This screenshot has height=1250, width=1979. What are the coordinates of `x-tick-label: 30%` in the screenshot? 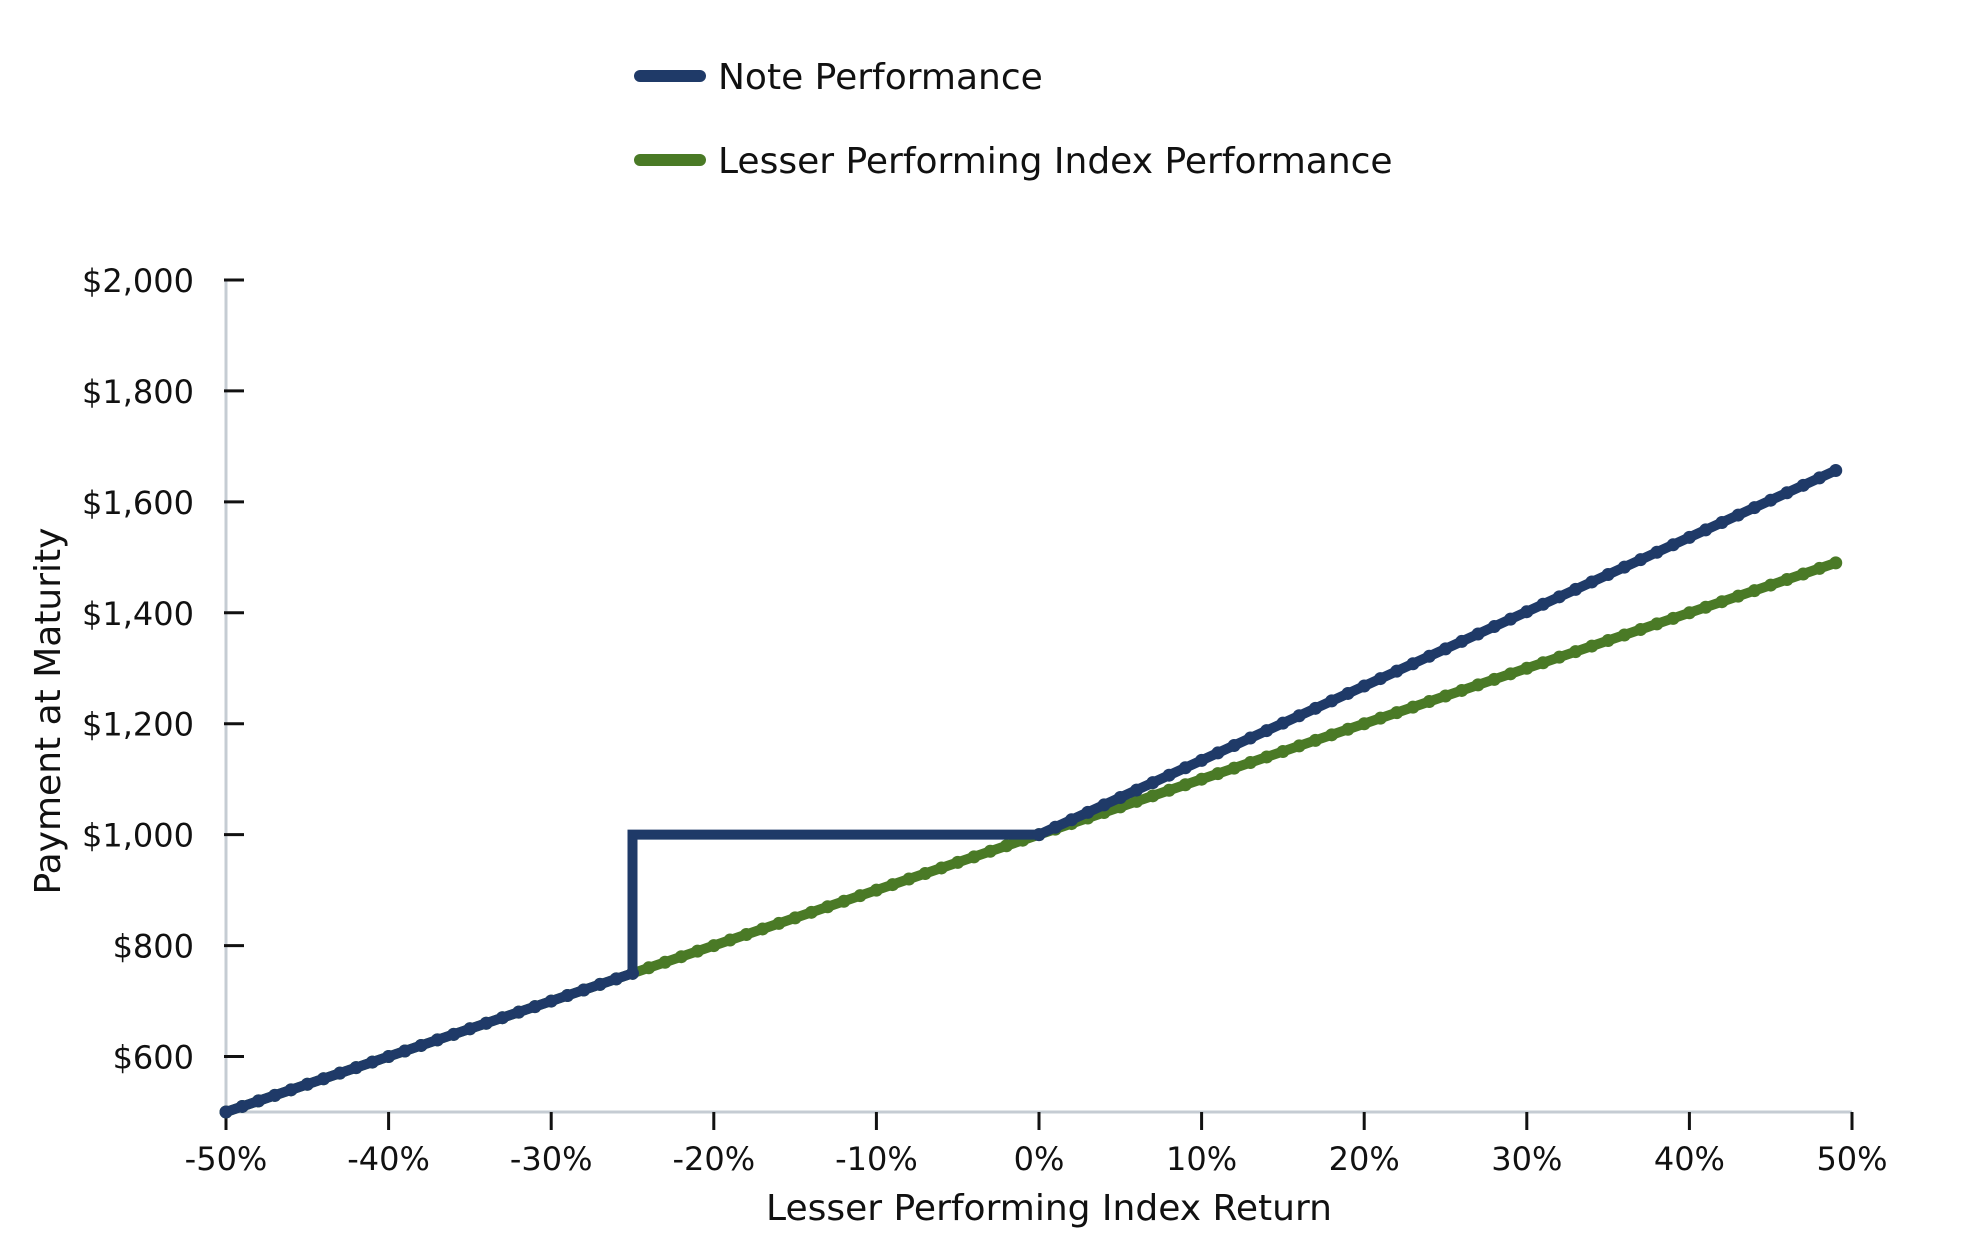 It's located at (1526, 1159).